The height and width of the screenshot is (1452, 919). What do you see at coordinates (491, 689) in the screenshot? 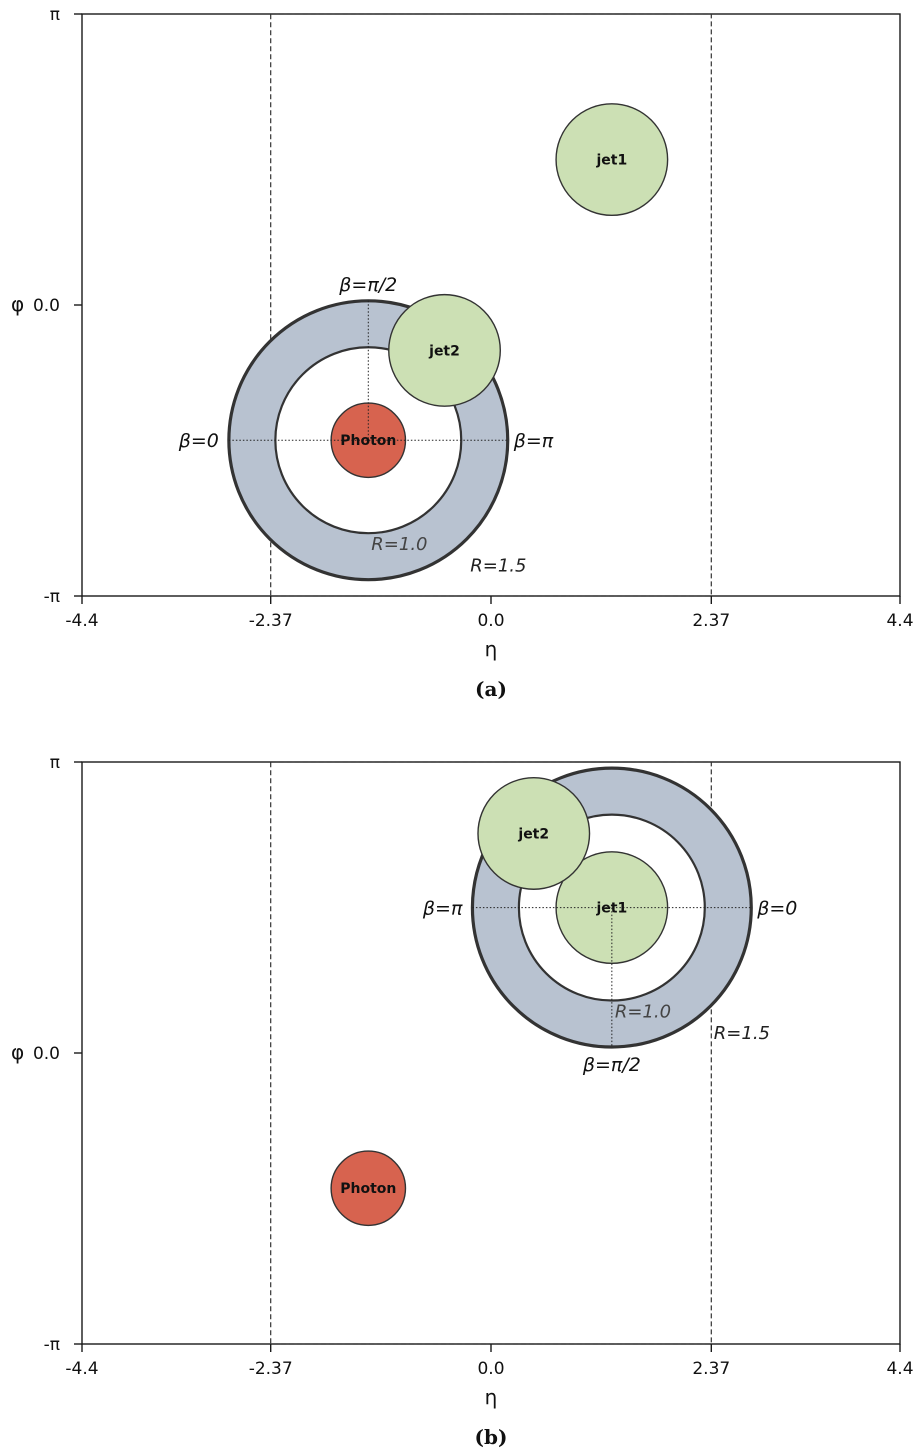
I see `panel-caption: (a)` at bounding box center [491, 689].